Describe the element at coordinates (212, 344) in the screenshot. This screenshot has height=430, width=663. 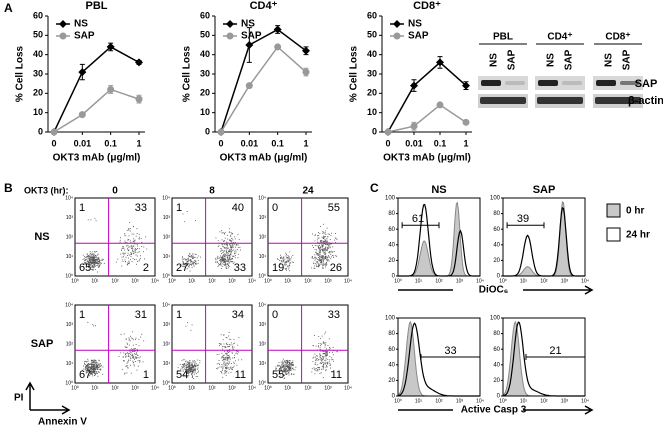
I see `plot-frame` at that location.